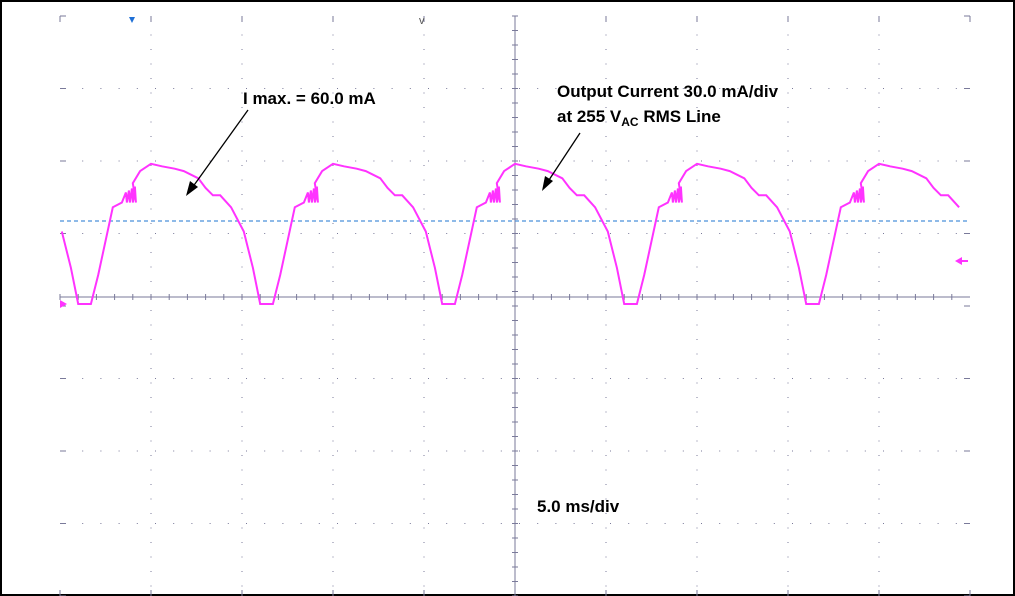 The image size is (1015, 596). Describe the element at coordinates (679, 116) in the screenshot. I see `line-voltage-suffix: RMS Line` at that location.